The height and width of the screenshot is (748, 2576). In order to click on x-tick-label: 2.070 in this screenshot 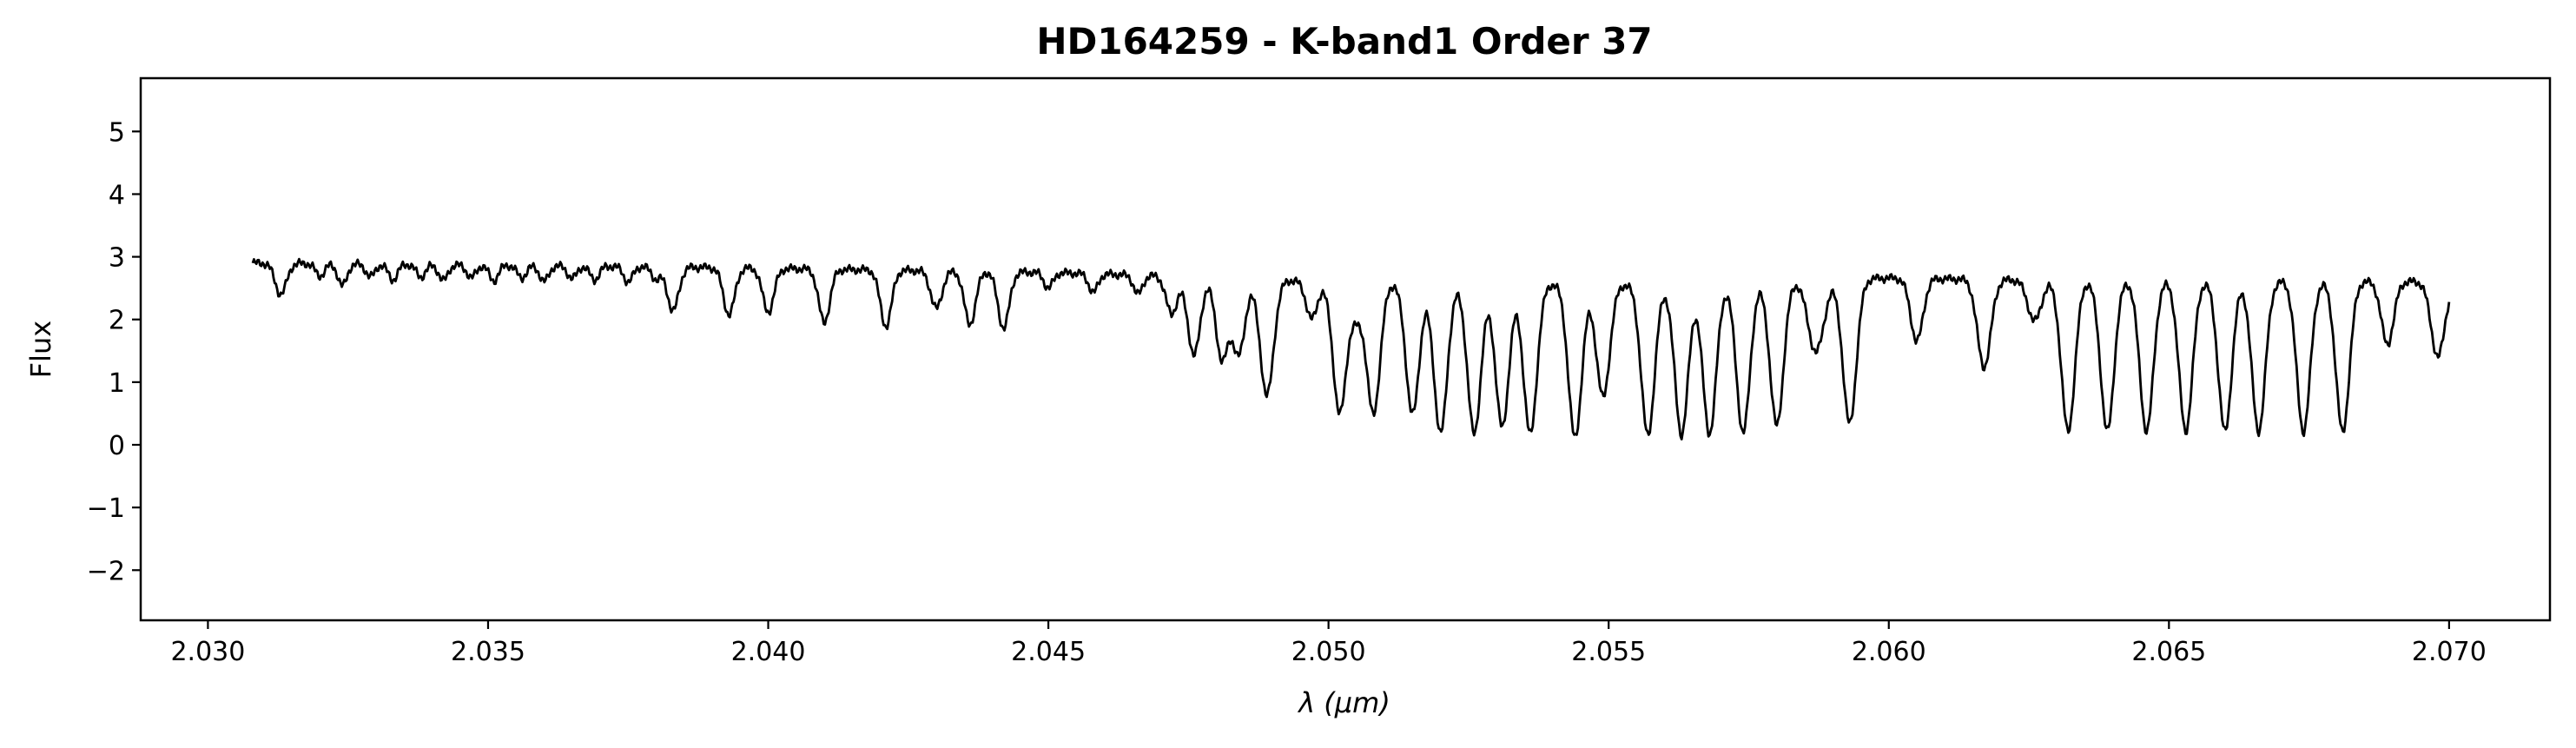, I will do `click(2449, 652)`.